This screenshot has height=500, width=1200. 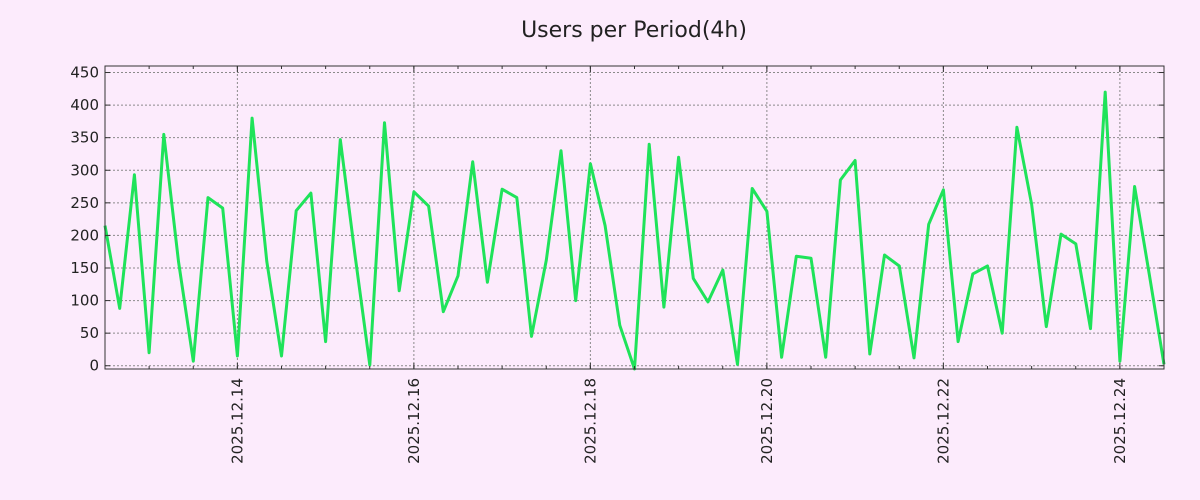 What do you see at coordinates (590, 421) in the screenshot?
I see `x-tick-label: 2025.12.18` at bounding box center [590, 421].